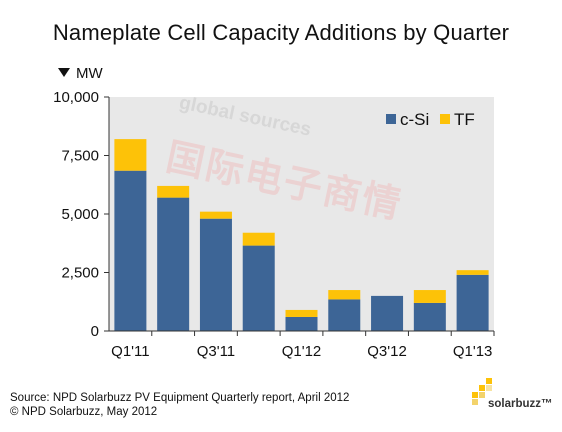 The width and height of the screenshot is (562, 432). I want to click on logo-text: solarbuzz™, so click(520, 404).